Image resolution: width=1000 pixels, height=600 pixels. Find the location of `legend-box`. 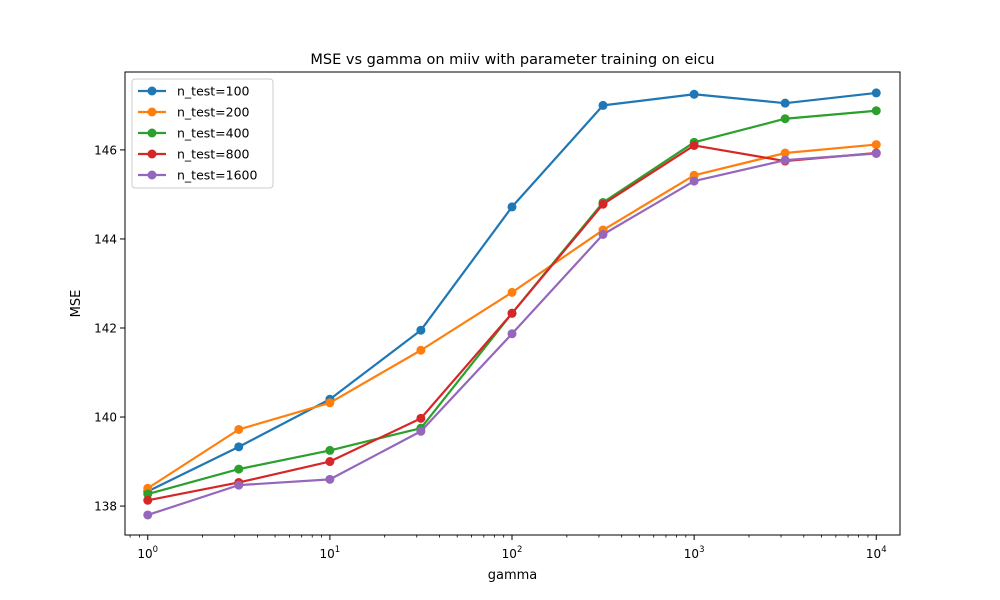

legend-box is located at coordinates (202, 133).